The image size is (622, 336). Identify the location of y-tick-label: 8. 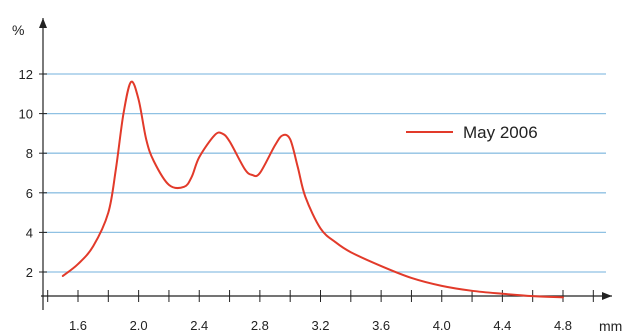
(29, 153).